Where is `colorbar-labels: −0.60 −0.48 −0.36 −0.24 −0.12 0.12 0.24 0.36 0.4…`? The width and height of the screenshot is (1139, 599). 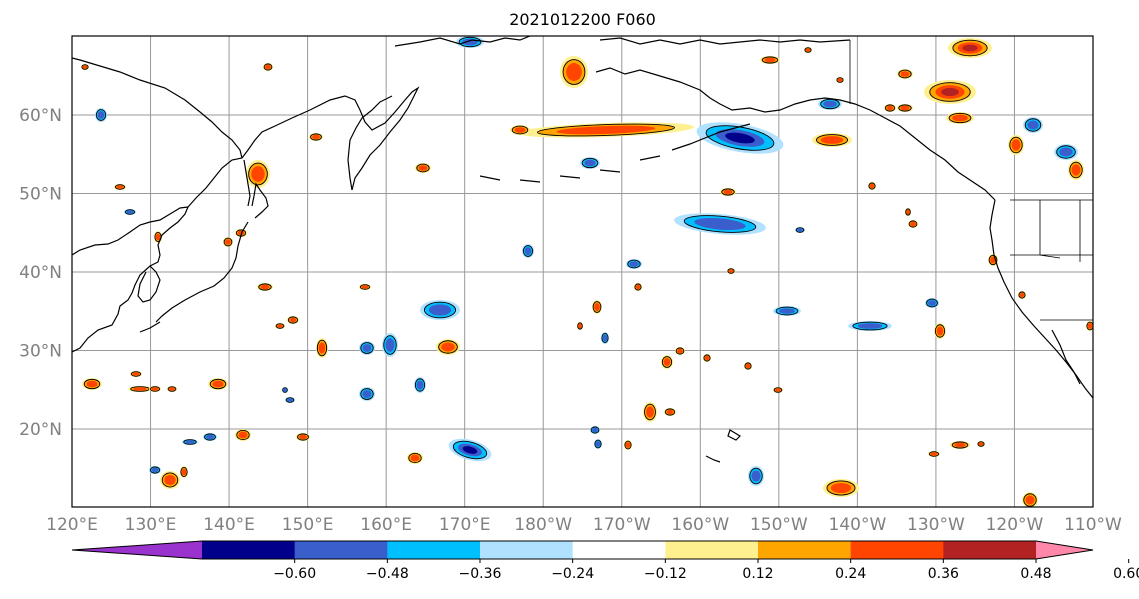
colorbar-labels: −0.60 −0.48 −0.36 −0.24 −0.12 0.12 0.24 0.36 0.4… is located at coordinates (706, 570).